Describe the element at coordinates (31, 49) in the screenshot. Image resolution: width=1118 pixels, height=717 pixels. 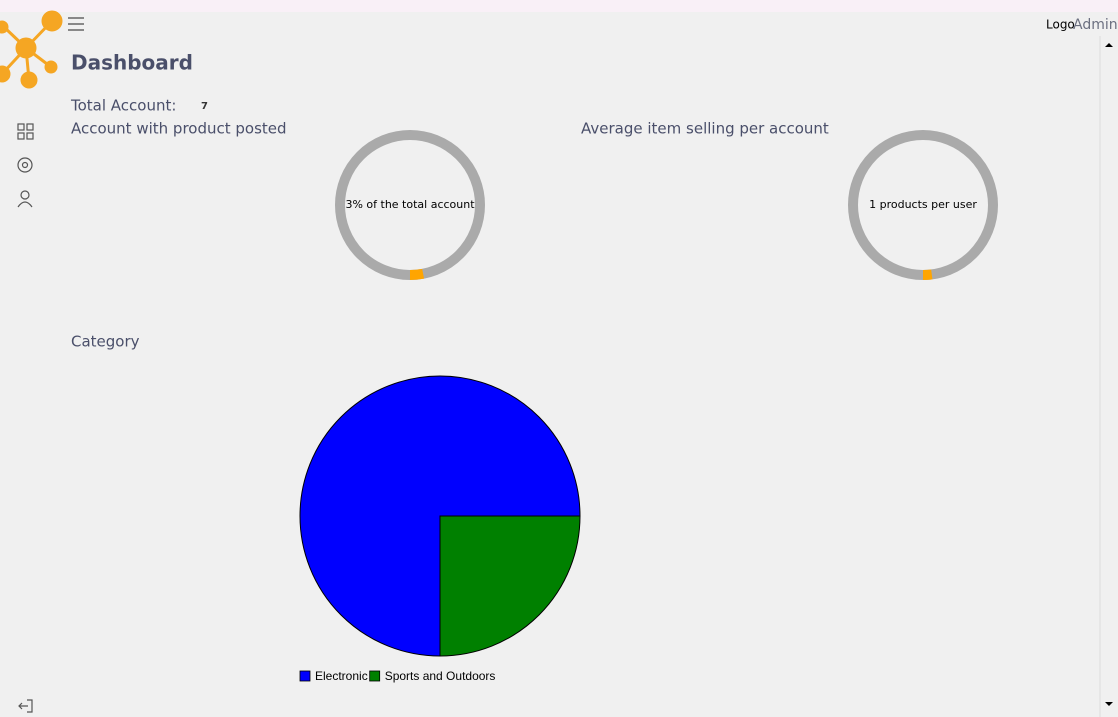
I see `logo-icon` at that location.